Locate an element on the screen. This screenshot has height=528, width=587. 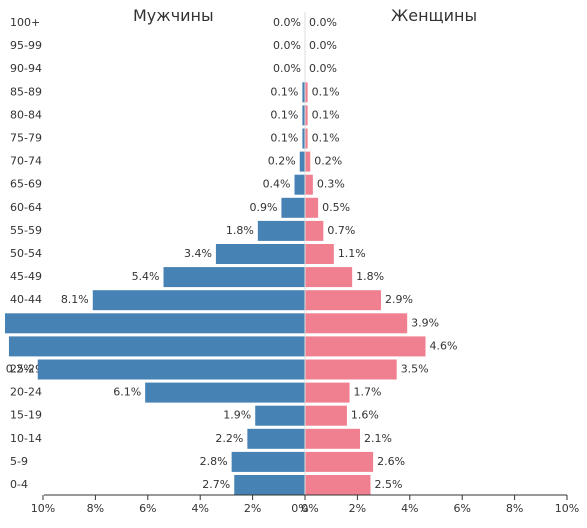
age-label-85-89: 85-89 is located at coordinates (26, 91).